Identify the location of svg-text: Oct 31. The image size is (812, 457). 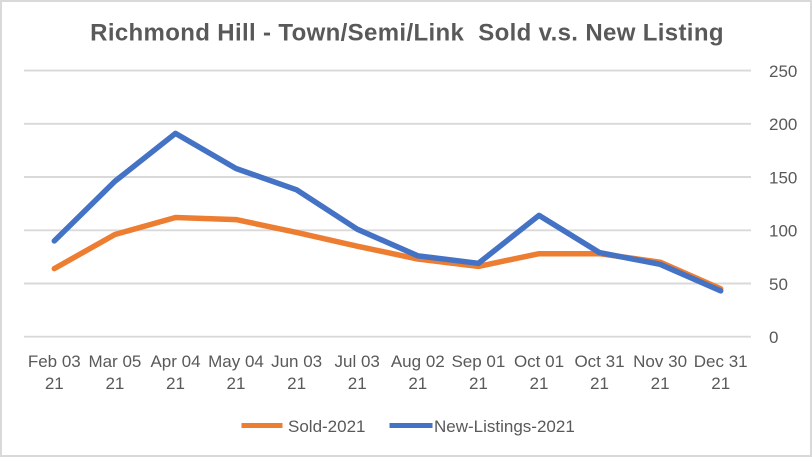
(599, 361).